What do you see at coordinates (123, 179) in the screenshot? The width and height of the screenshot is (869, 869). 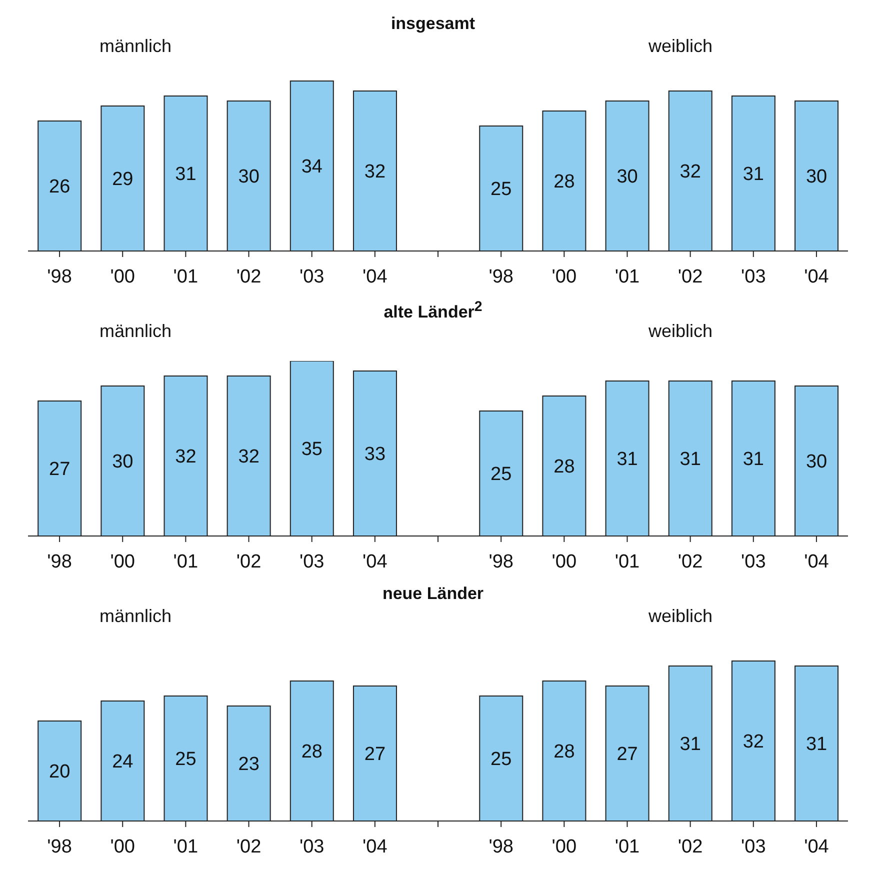 I see `data-label: 29` at bounding box center [123, 179].